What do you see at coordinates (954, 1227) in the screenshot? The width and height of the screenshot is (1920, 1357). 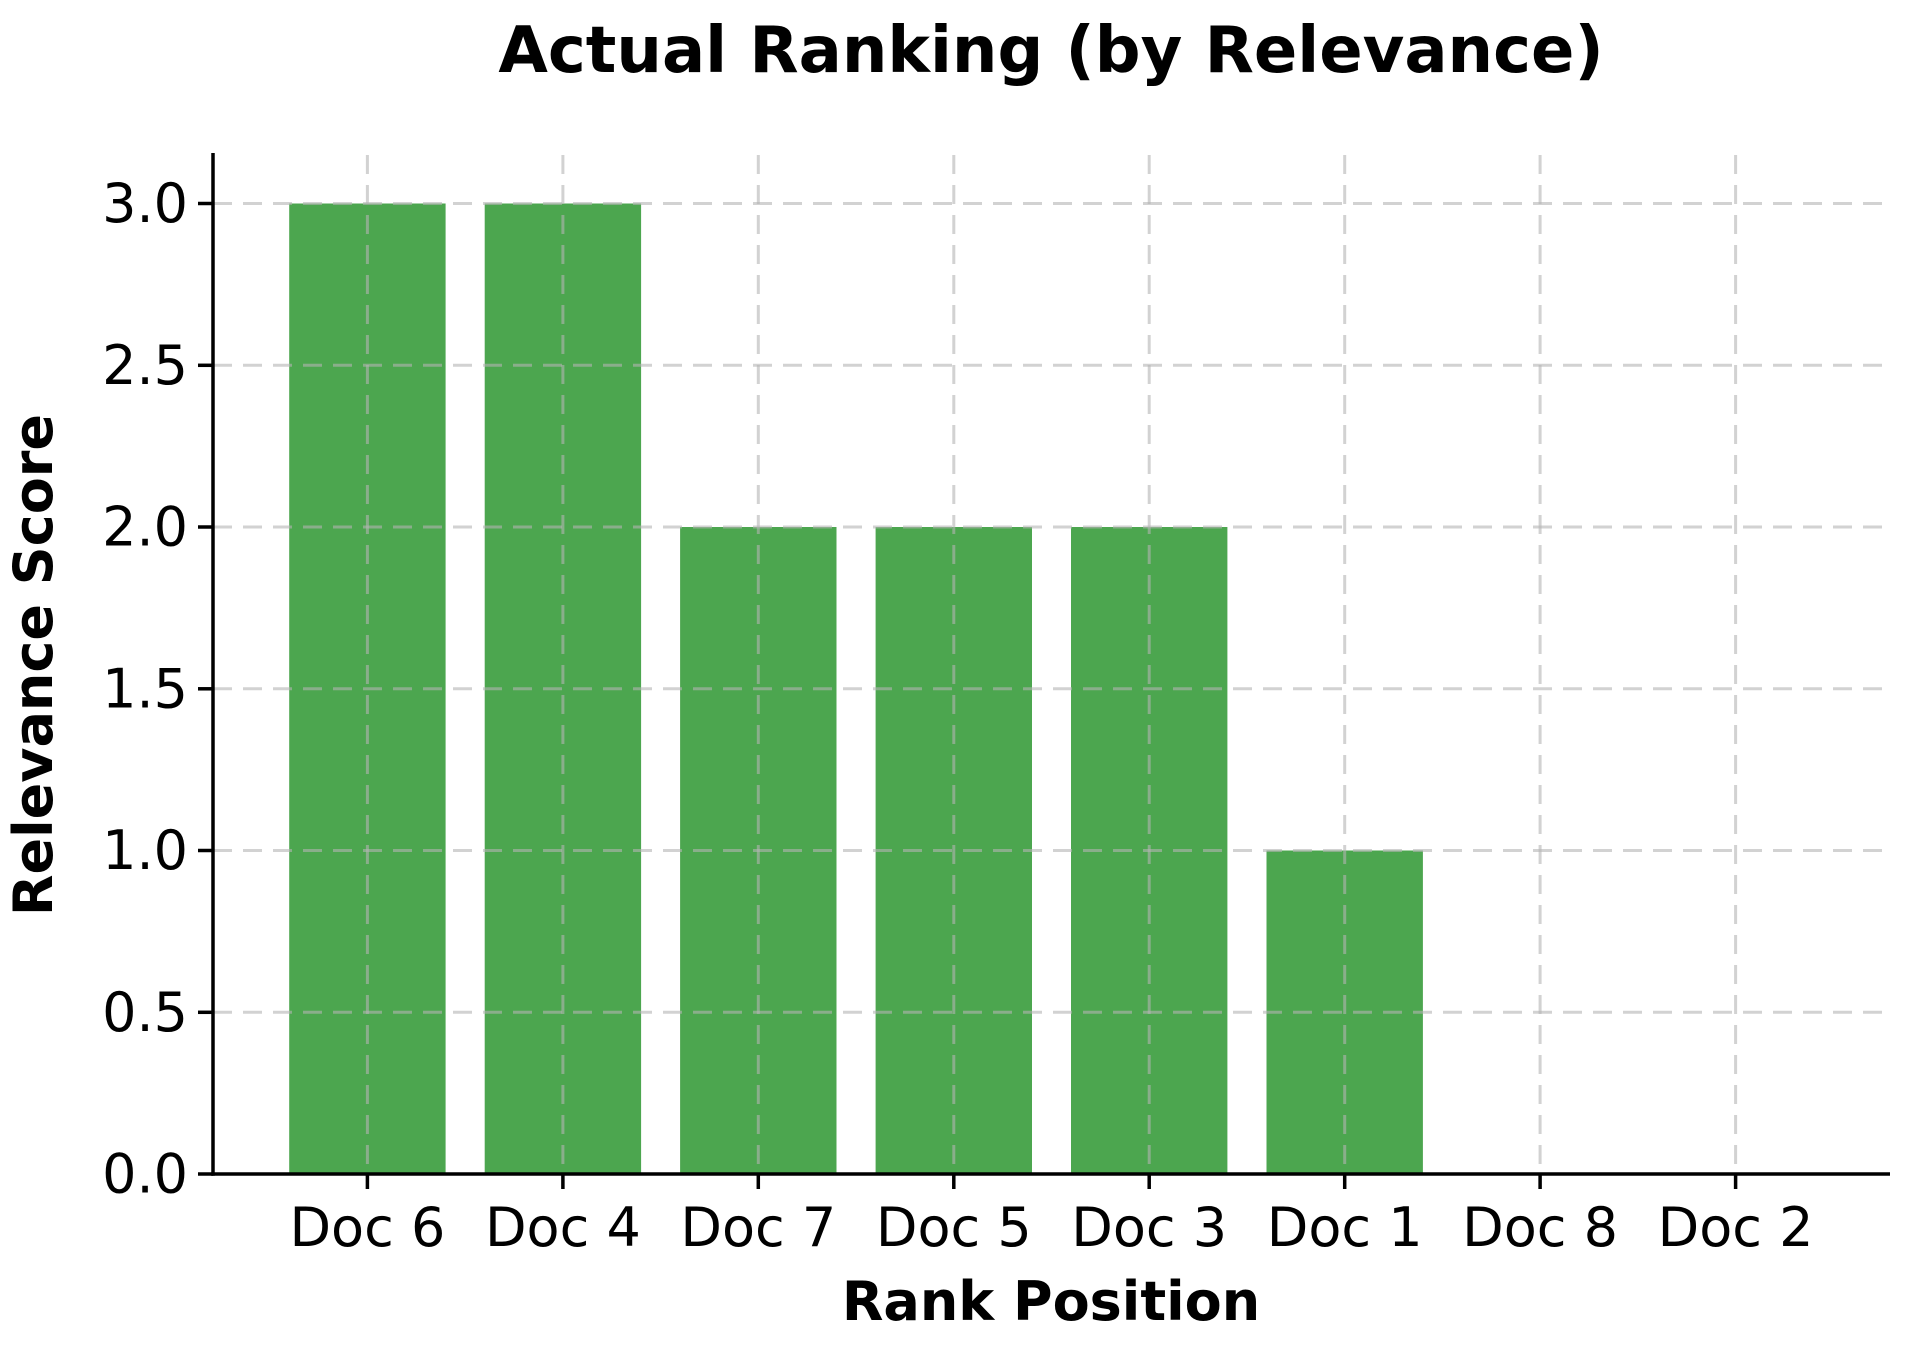 I see `xtick-label-doc-5: Doc 5` at bounding box center [954, 1227].